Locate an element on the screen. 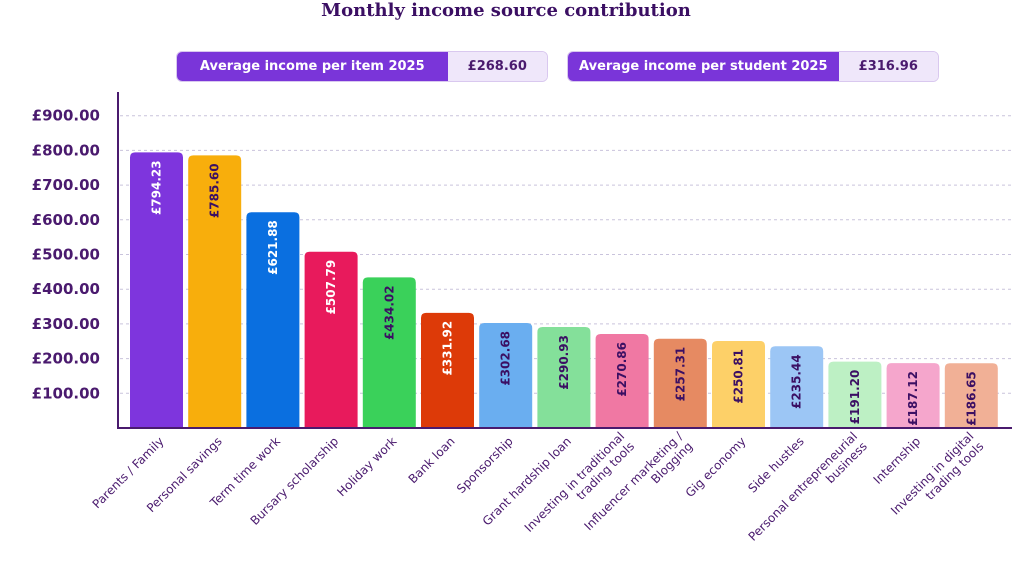  x-tick-label: Personal entrepreneurialbusiness is located at coordinates (808, 491).